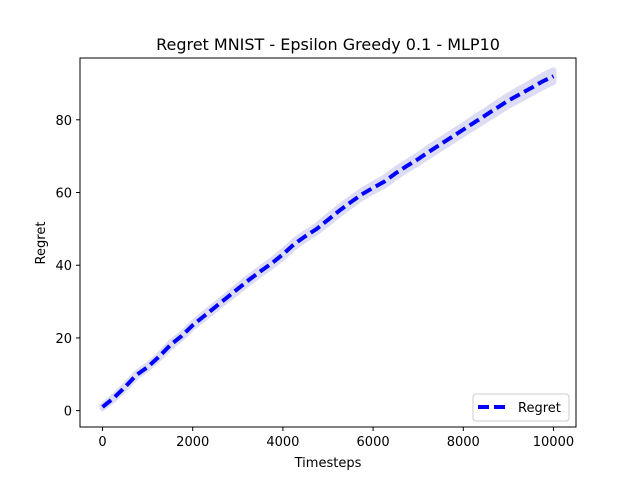 This screenshot has height=480, width=640. I want to click on legend: Regret, so click(521, 407).